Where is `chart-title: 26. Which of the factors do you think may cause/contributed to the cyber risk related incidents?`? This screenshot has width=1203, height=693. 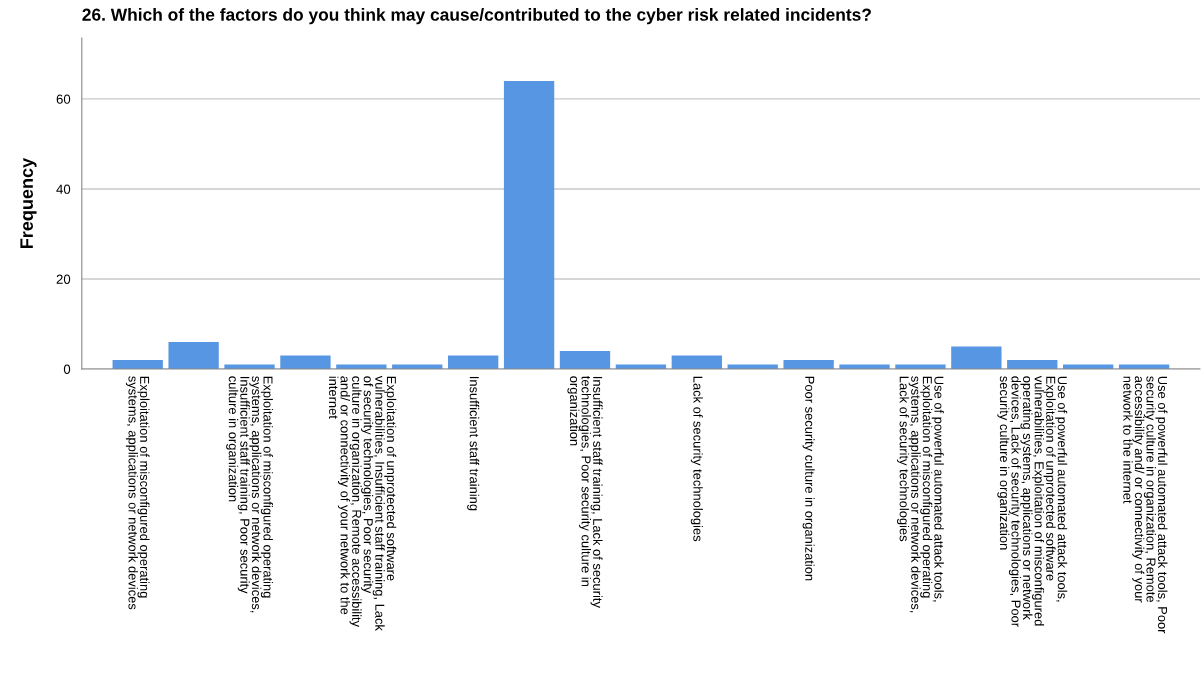
chart-title: 26. Which of the factors do you think may cause/contributed to the cyber risk related incidents? is located at coordinates (476, 16).